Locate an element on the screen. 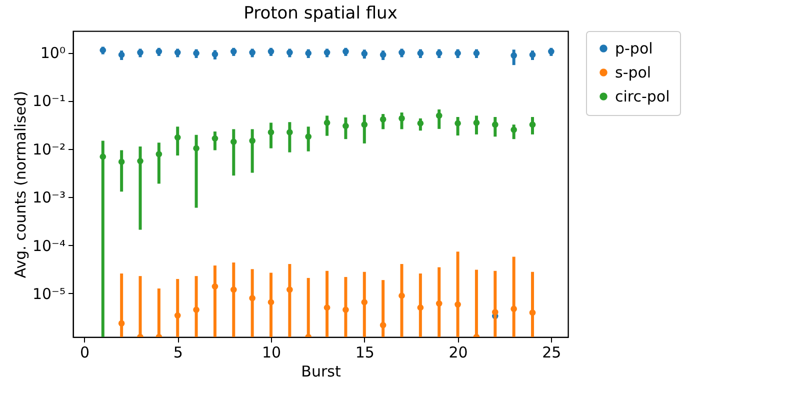 This screenshot has width=785, height=417. chart-title: Proton spatial flux is located at coordinates (321, 14).